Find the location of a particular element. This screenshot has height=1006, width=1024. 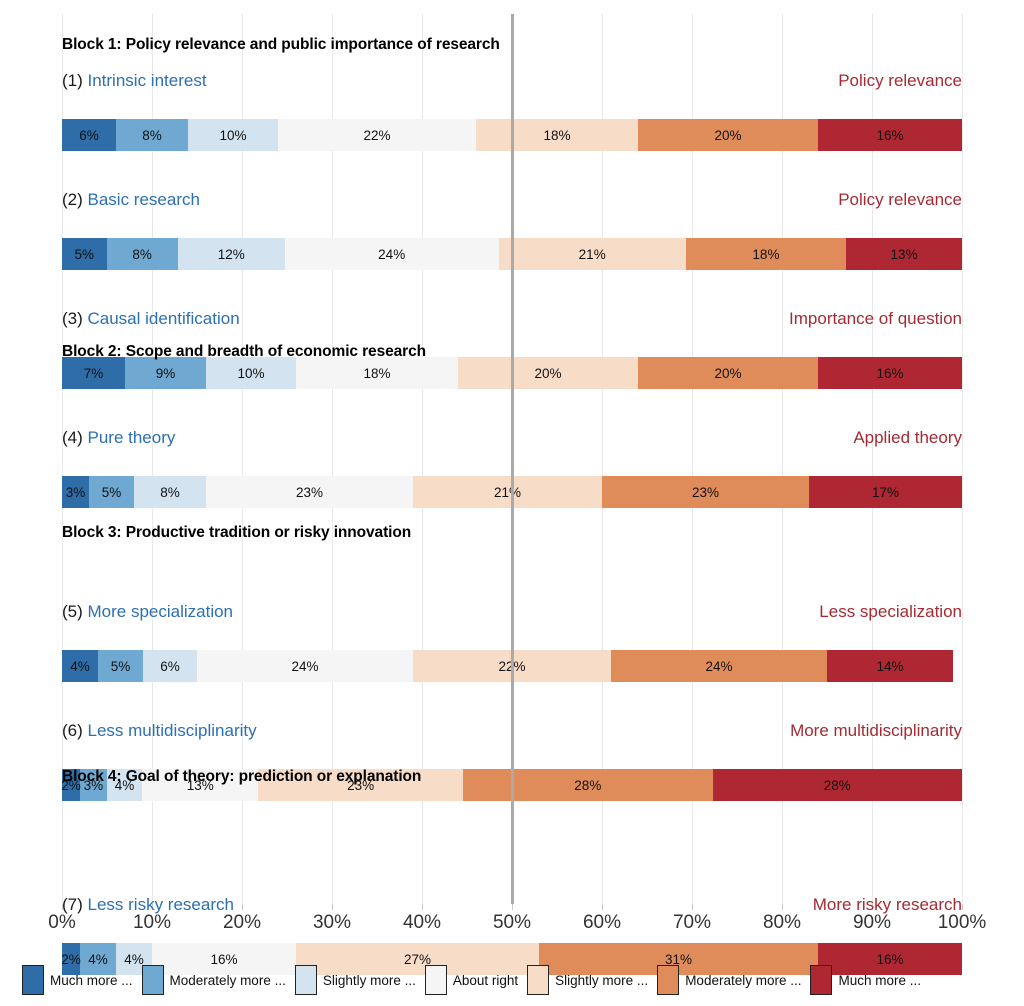

bar-segment-value: 23% is located at coordinates (705, 492).